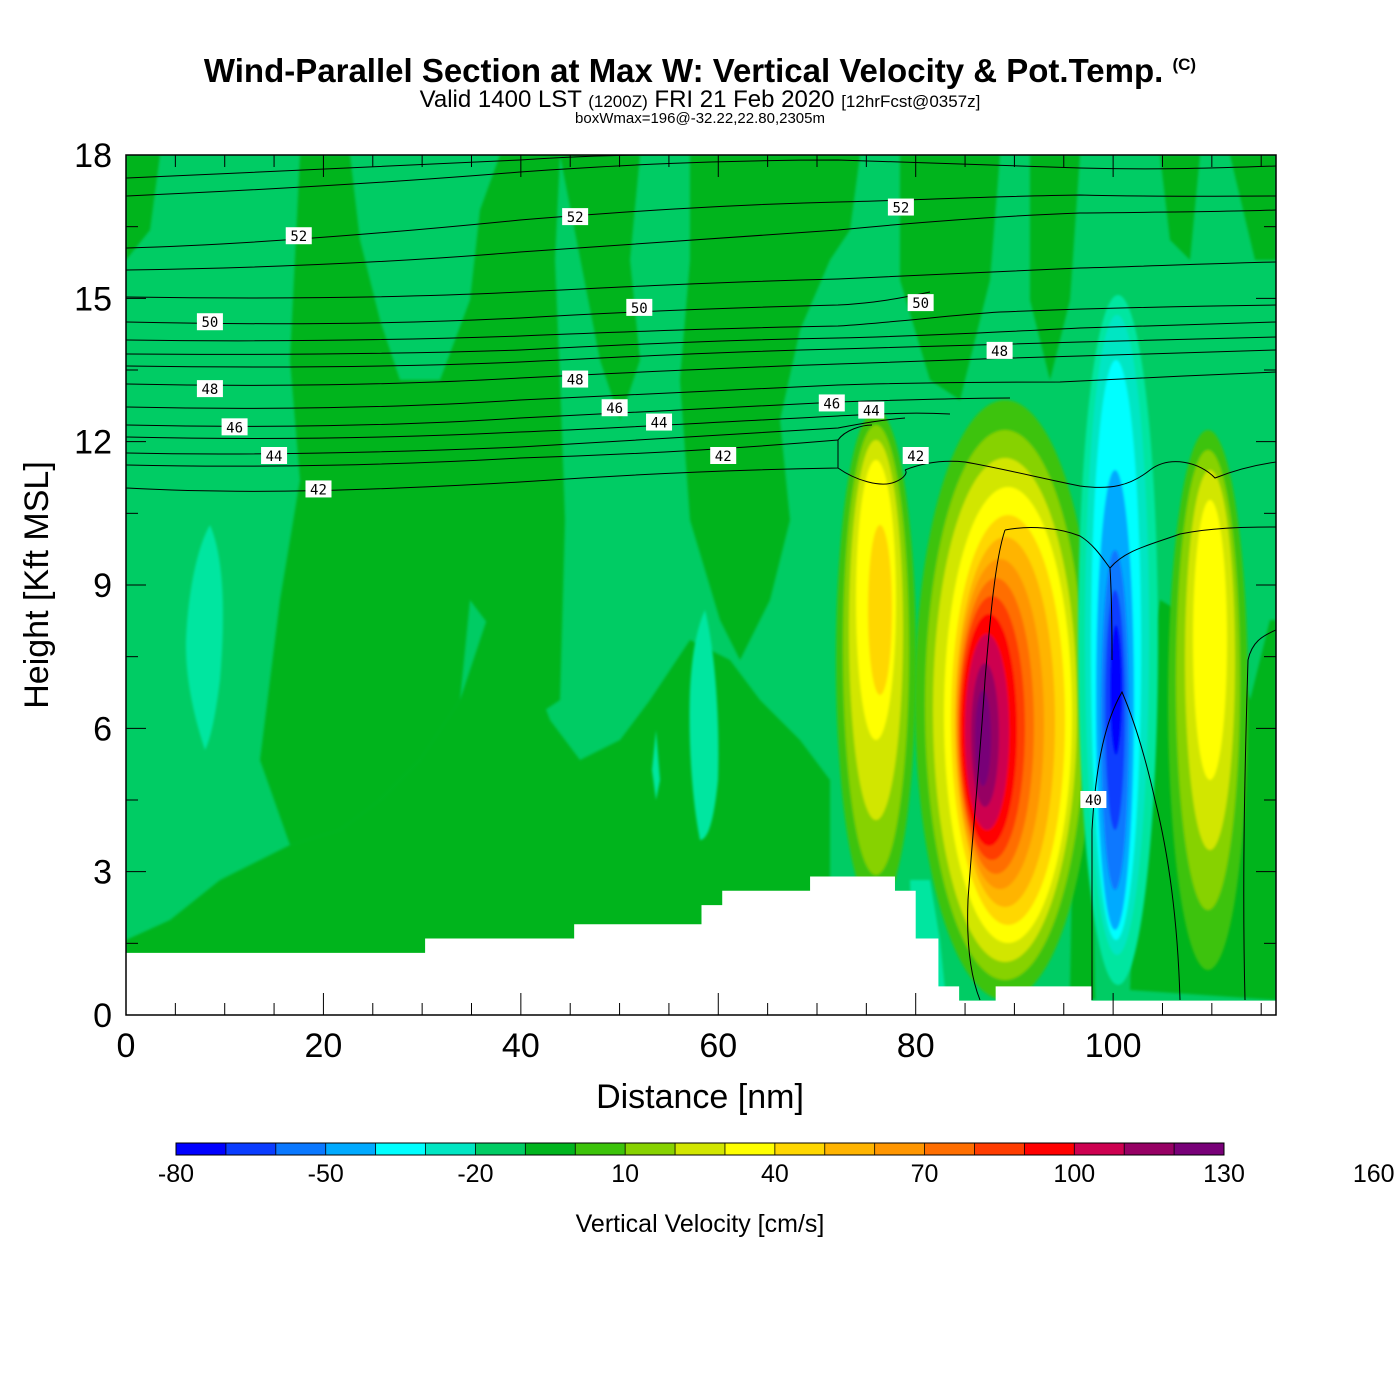  I want to click on x-tick-label: 80, so click(916, 1046).